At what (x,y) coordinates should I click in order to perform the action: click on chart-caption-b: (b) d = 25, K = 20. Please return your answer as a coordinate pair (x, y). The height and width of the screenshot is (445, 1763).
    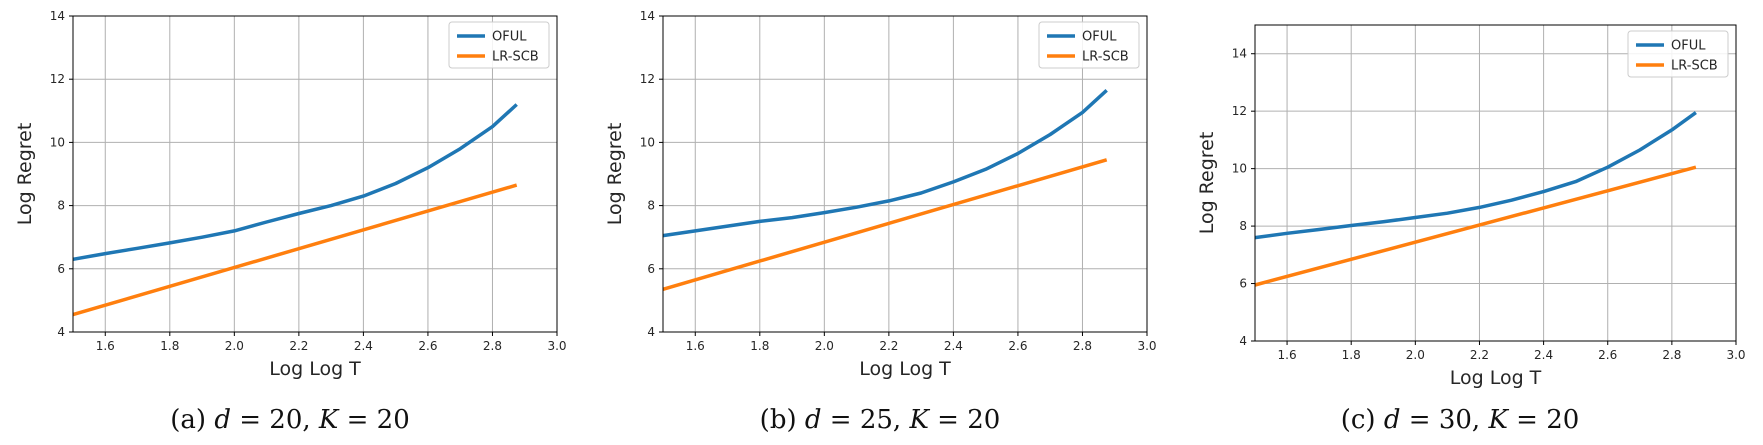
    Looking at the image, I should click on (880, 420).